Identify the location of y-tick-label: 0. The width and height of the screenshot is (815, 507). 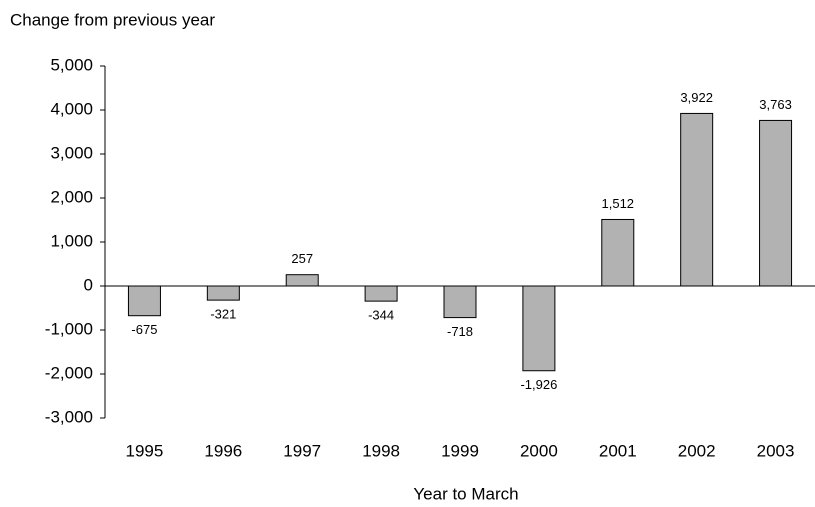
(88, 284).